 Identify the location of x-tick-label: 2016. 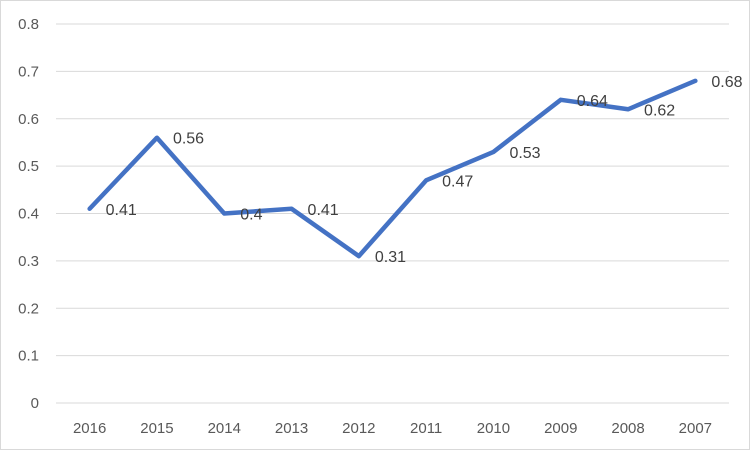
(89, 428).